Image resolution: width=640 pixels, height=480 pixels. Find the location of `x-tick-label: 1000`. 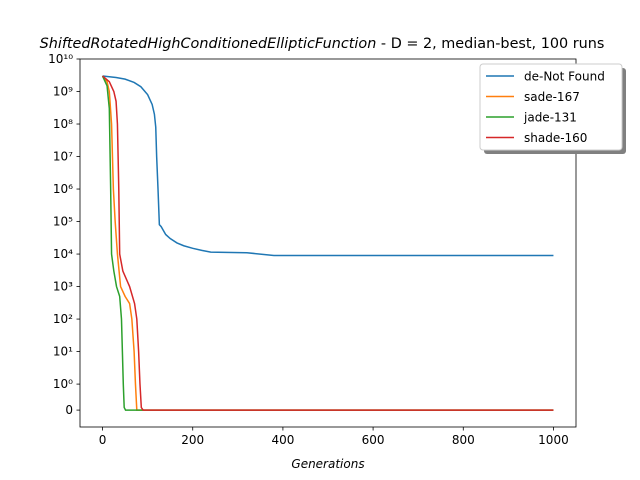

x-tick-label: 1000 is located at coordinates (553, 440).